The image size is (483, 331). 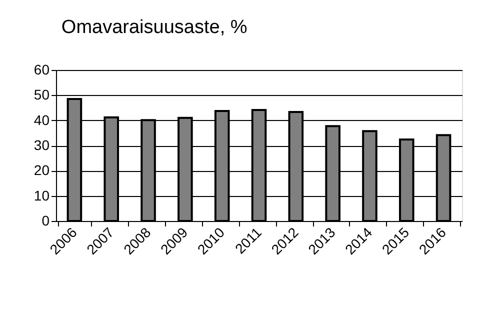 I want to click on y-tick-label: 30, so click(x=42, y=145).